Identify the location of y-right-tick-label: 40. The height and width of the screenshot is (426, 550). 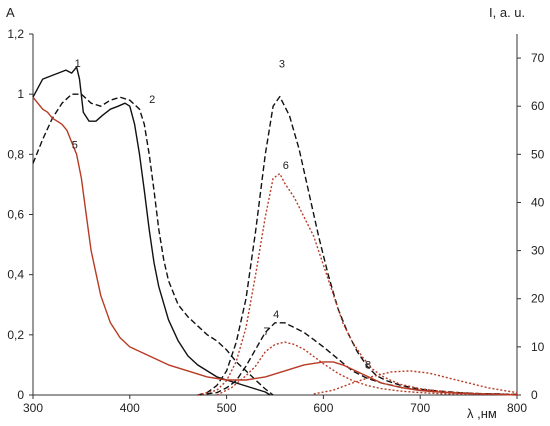
(538, 202).